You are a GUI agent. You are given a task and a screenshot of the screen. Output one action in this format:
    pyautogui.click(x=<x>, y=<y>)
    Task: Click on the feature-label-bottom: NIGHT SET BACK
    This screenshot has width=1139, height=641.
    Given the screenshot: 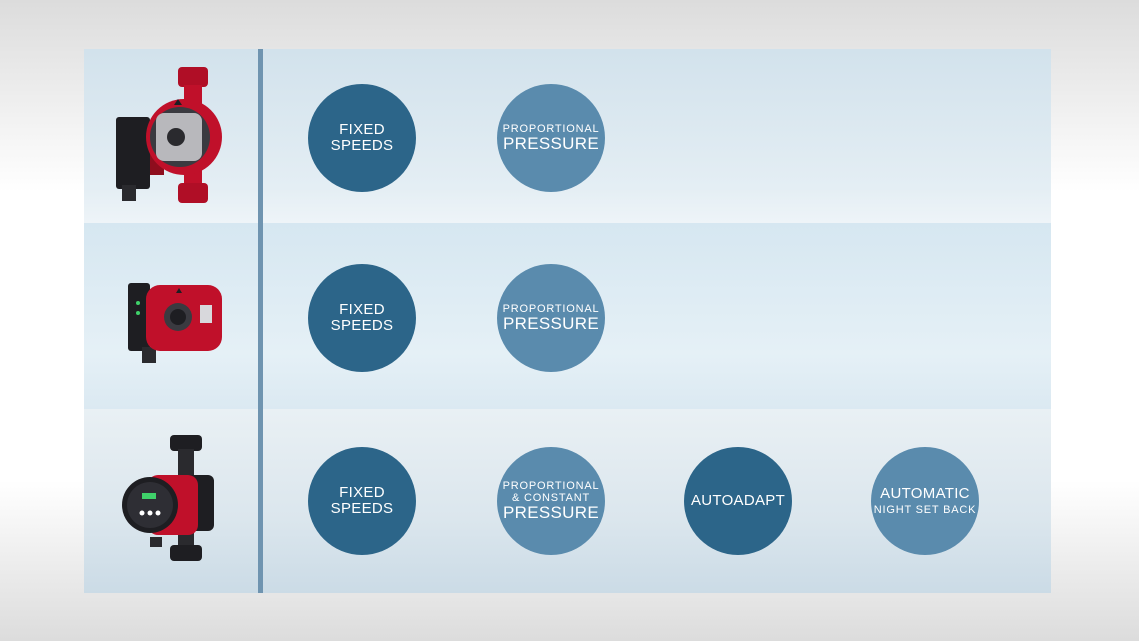 What is the action you would take?
    pyautogui.click(x=925, y=510)
    